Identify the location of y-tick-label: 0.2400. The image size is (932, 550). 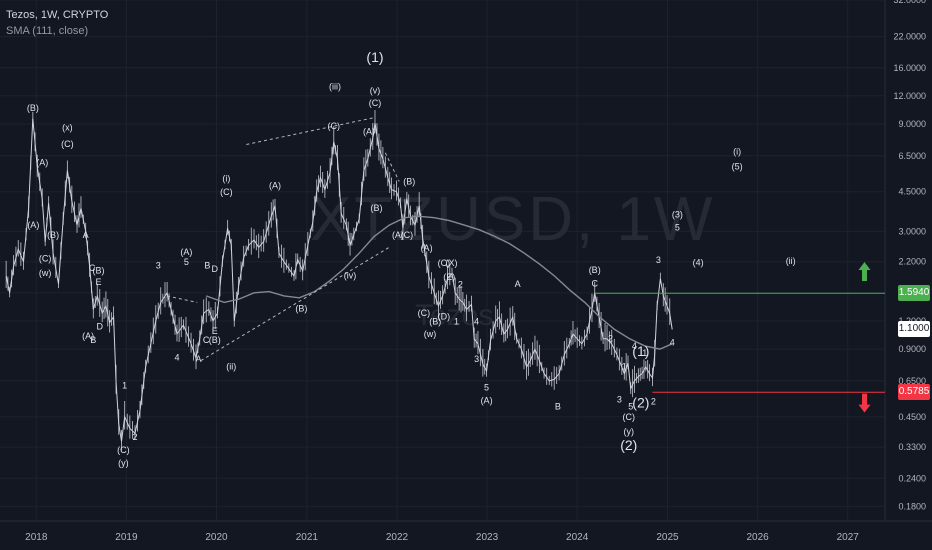
(912, 478).